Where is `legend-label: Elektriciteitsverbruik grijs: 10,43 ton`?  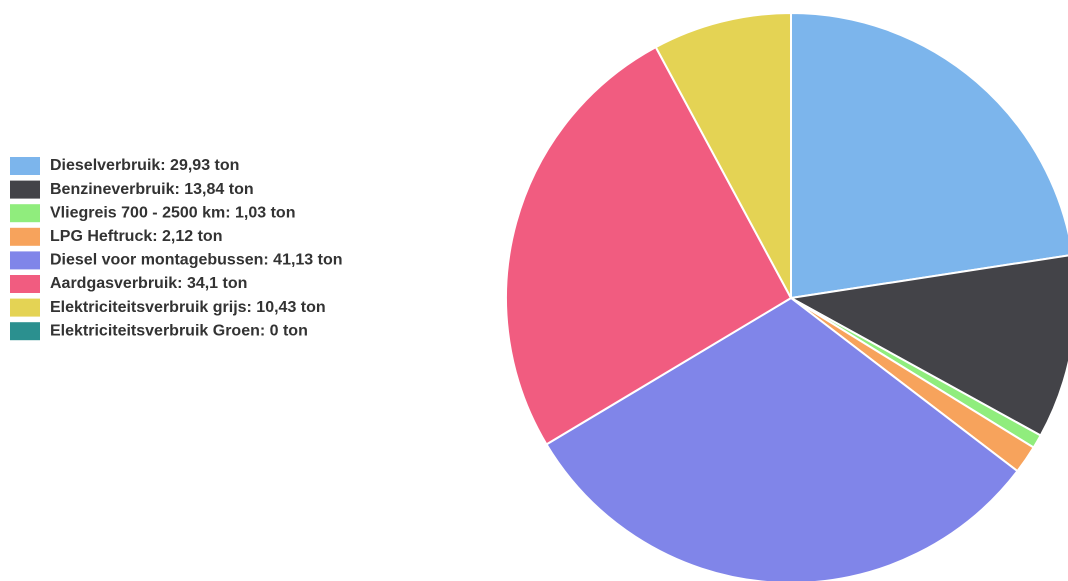 legend-label: Elektriciteitsverbruik grijs: 10,43 ton is located at coordinates (188, 307).